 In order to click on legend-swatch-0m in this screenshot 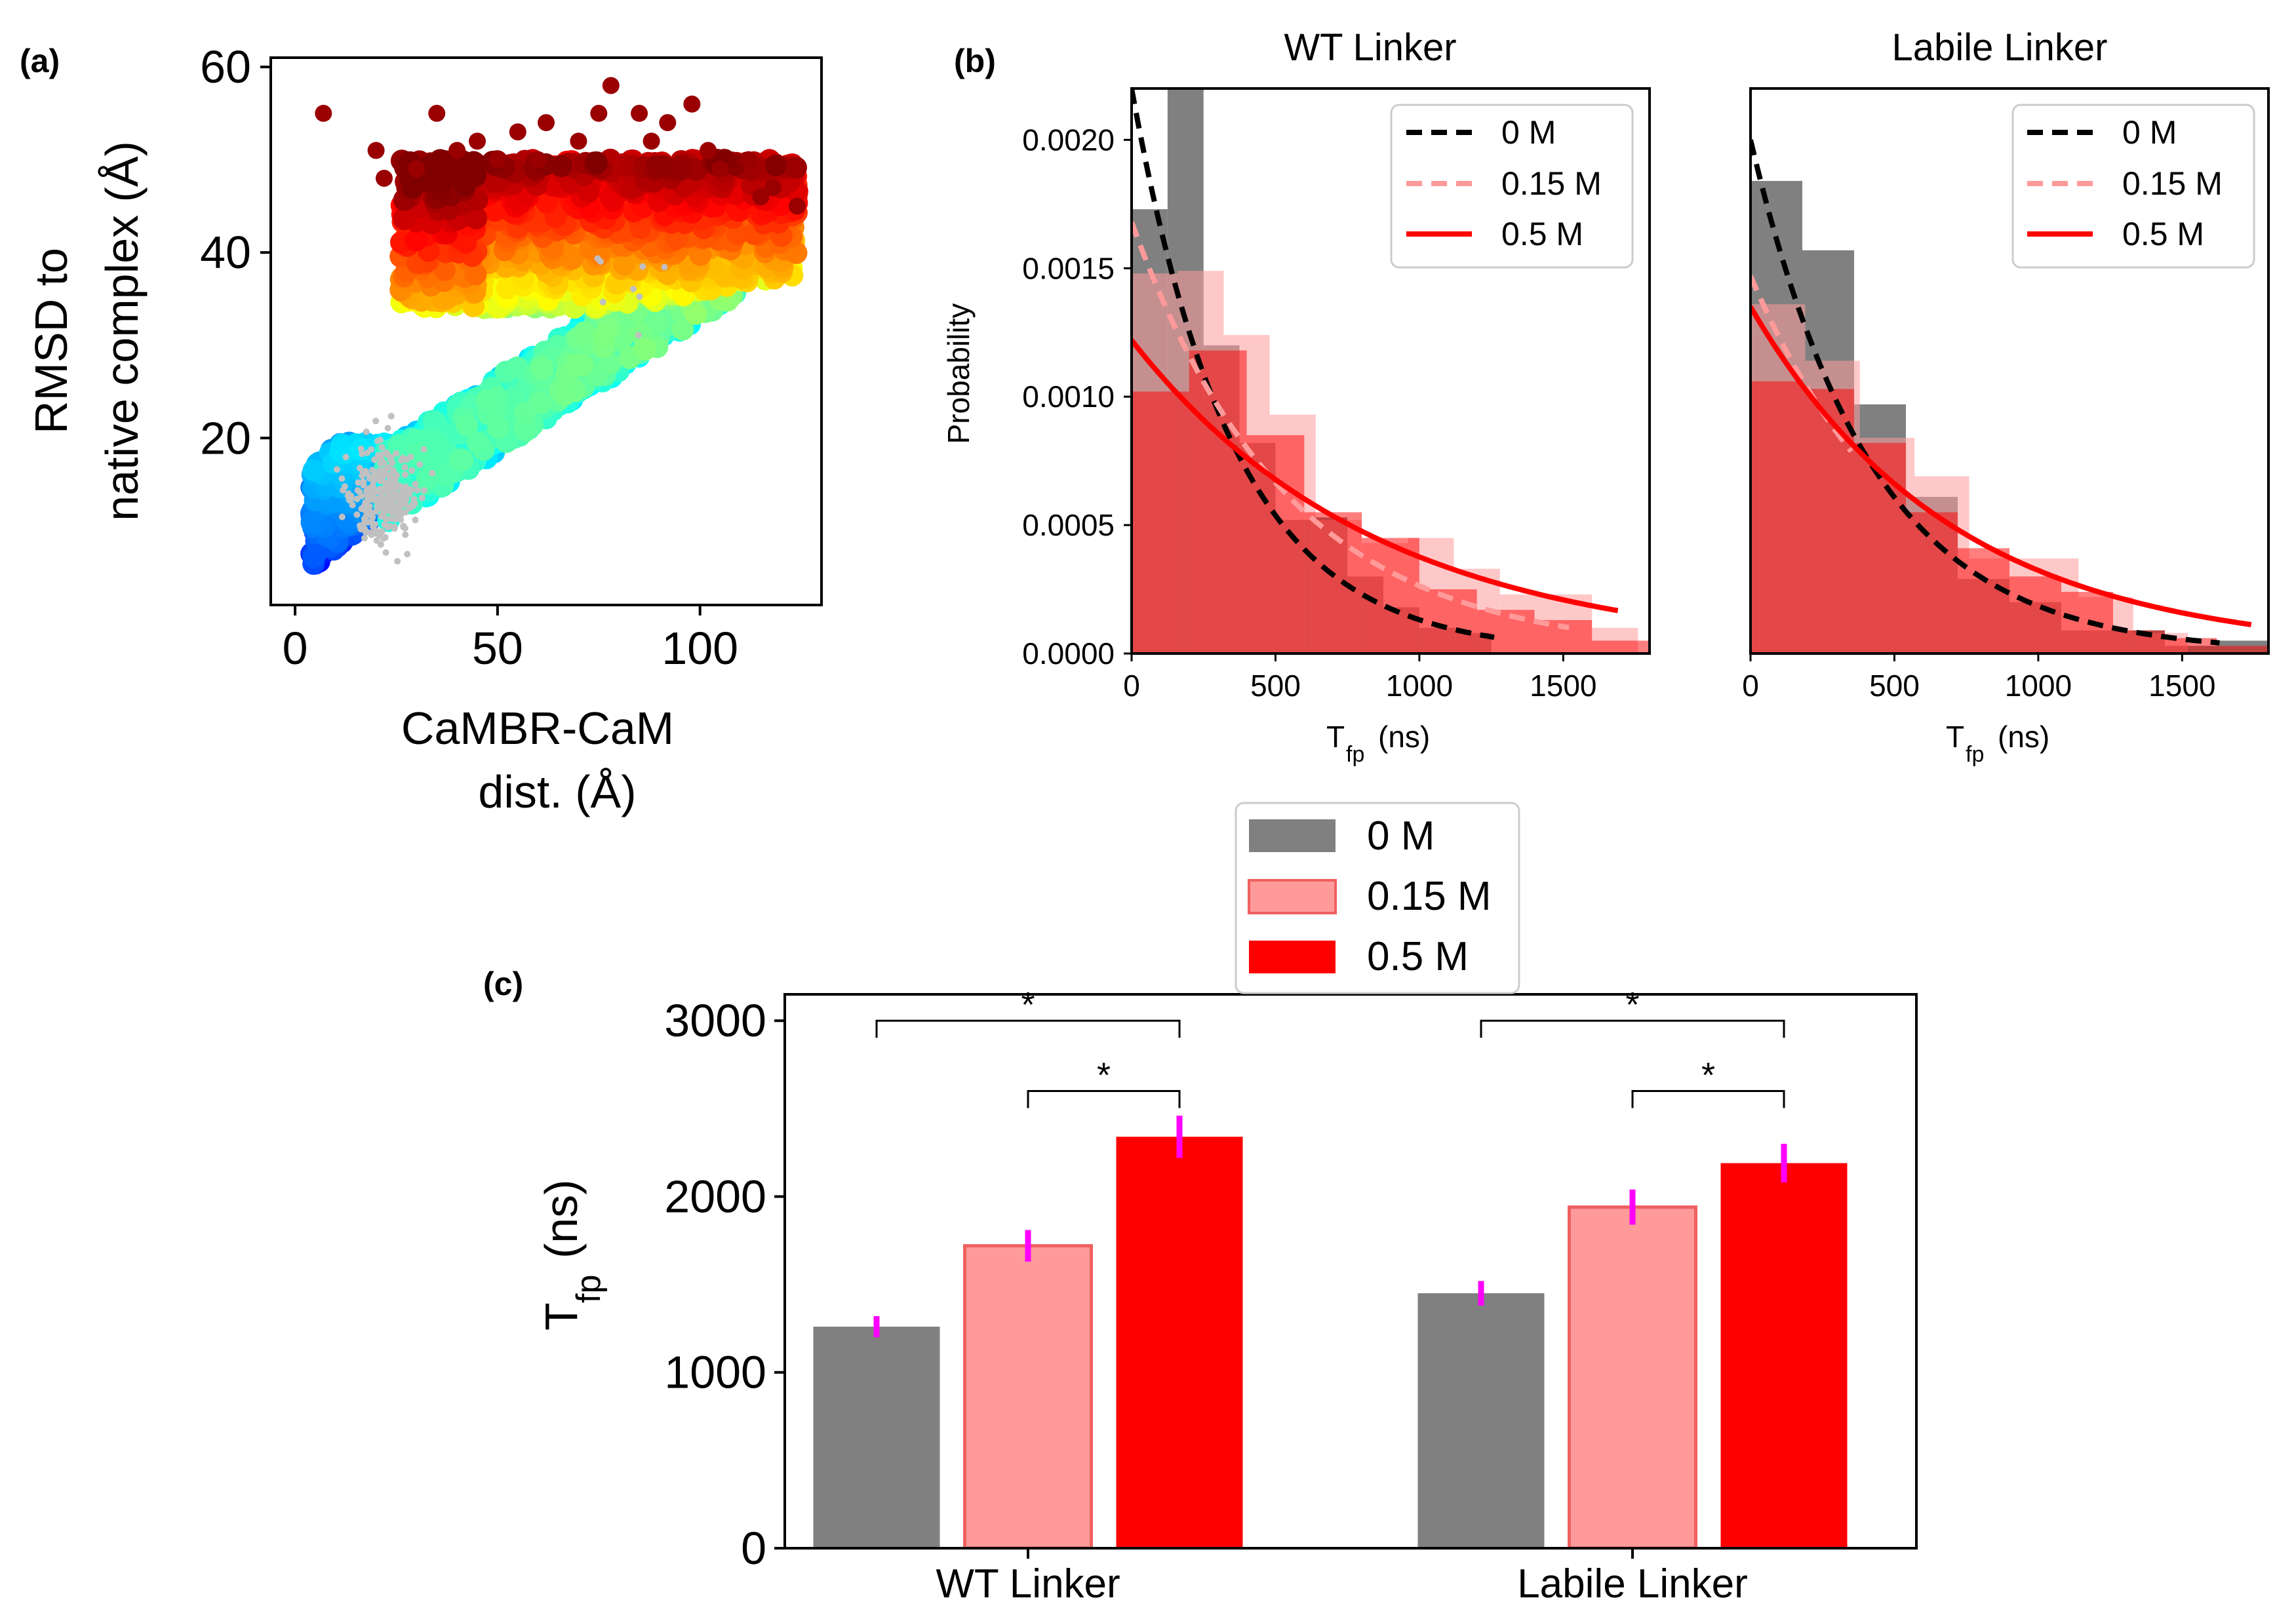, I will do `click(1292, 835)`.